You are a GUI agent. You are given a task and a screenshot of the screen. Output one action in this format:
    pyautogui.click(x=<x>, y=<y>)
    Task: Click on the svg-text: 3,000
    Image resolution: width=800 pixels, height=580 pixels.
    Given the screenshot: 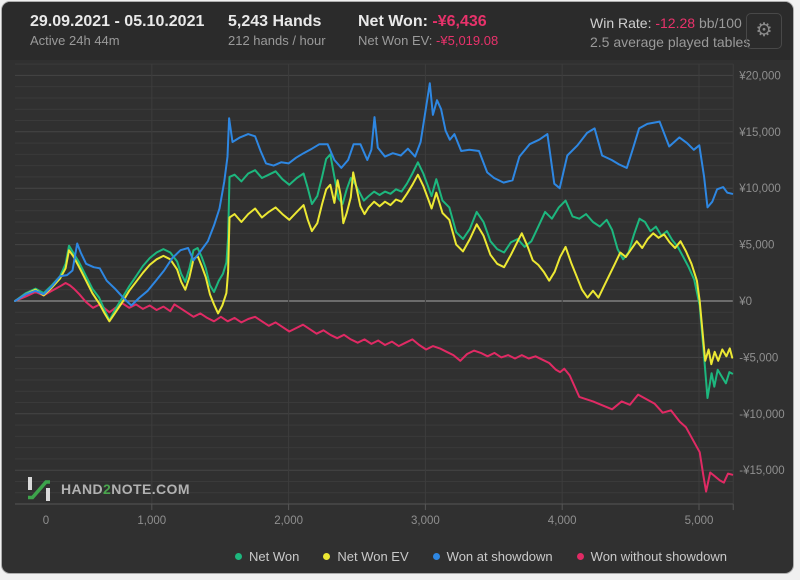 What is the action you would take?
    pyautogui.click(x=425, y=521)
    